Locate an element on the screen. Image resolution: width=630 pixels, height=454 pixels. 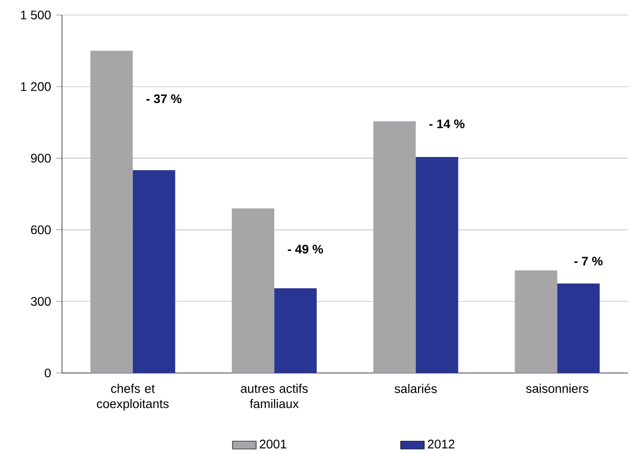
legend-label: 2001 is located at coordinates (273, 444).